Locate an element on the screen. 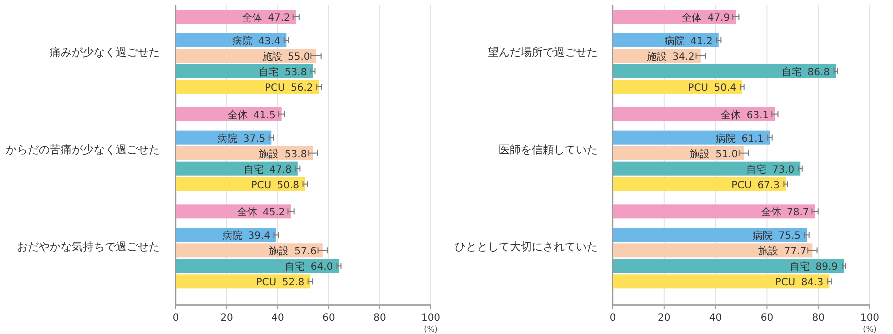  data-label: 41.5 is located at coordinates (265, 116).